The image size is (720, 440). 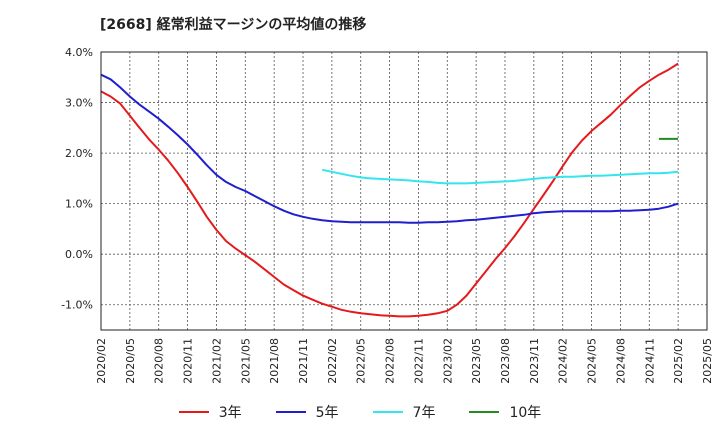 What do you see at coordinates (230, 413) in the screenshot?
I see `legend-label-3y: 3年` at bounding box center [230, 413].